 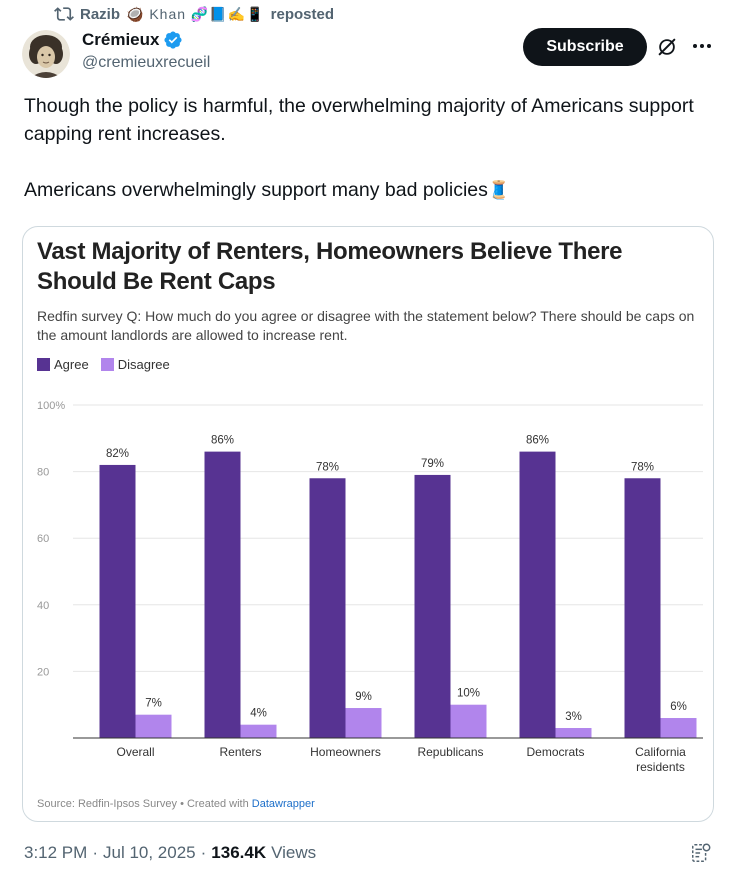 I want to click on data-label: 82%, so click(x=117, y=454).